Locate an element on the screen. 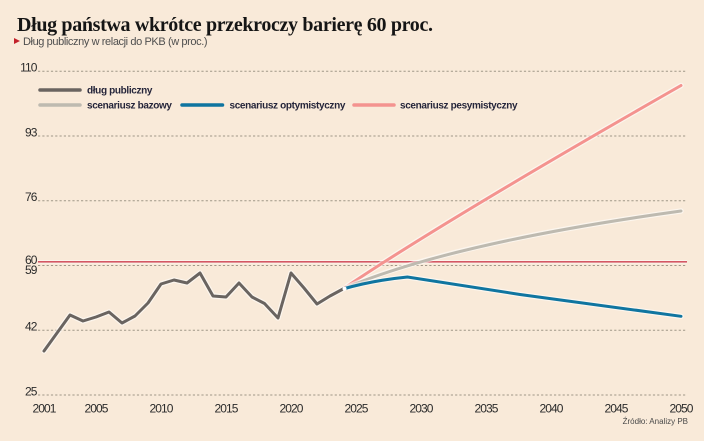 The width and height of the screenshot is (704, 441). svg-text: 42 is located at coordinates (31, 327).